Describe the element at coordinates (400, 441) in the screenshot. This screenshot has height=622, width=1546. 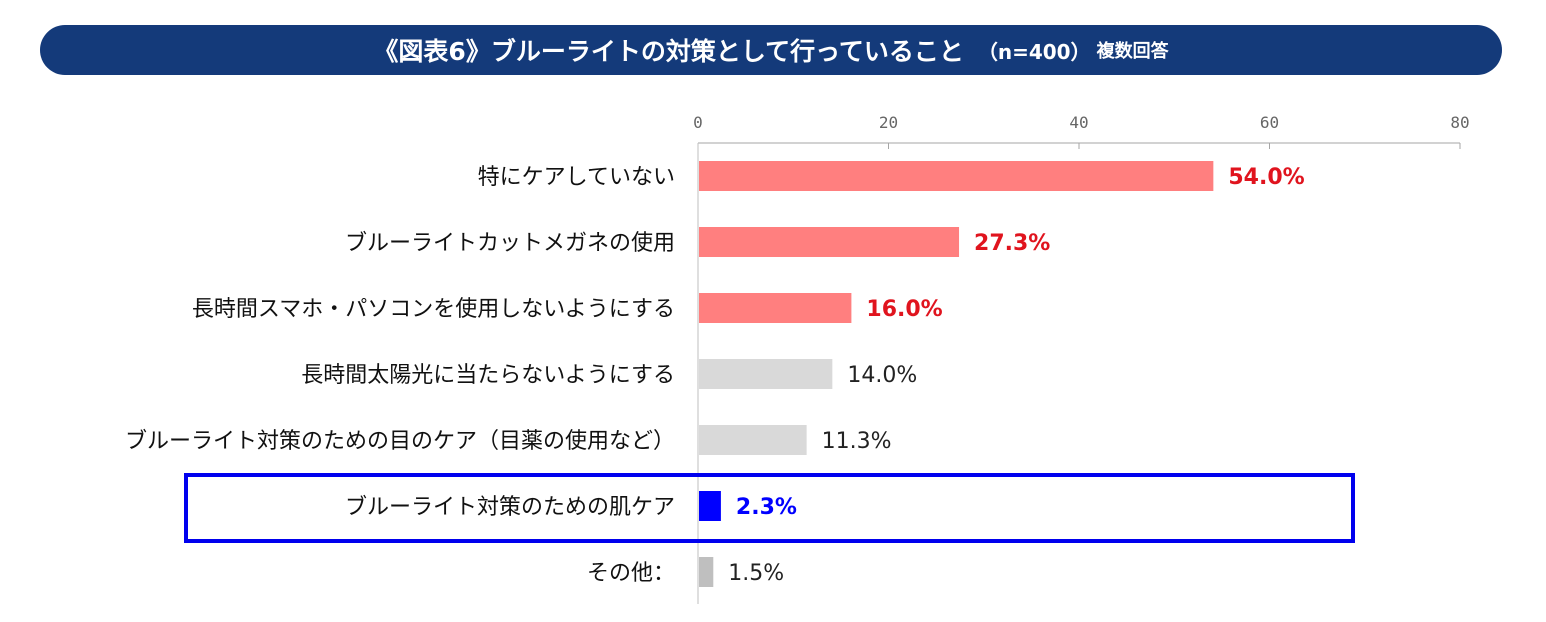
I see `category-label: ブルーライト対策のための目のケア（目薬の使用など）` at that location.